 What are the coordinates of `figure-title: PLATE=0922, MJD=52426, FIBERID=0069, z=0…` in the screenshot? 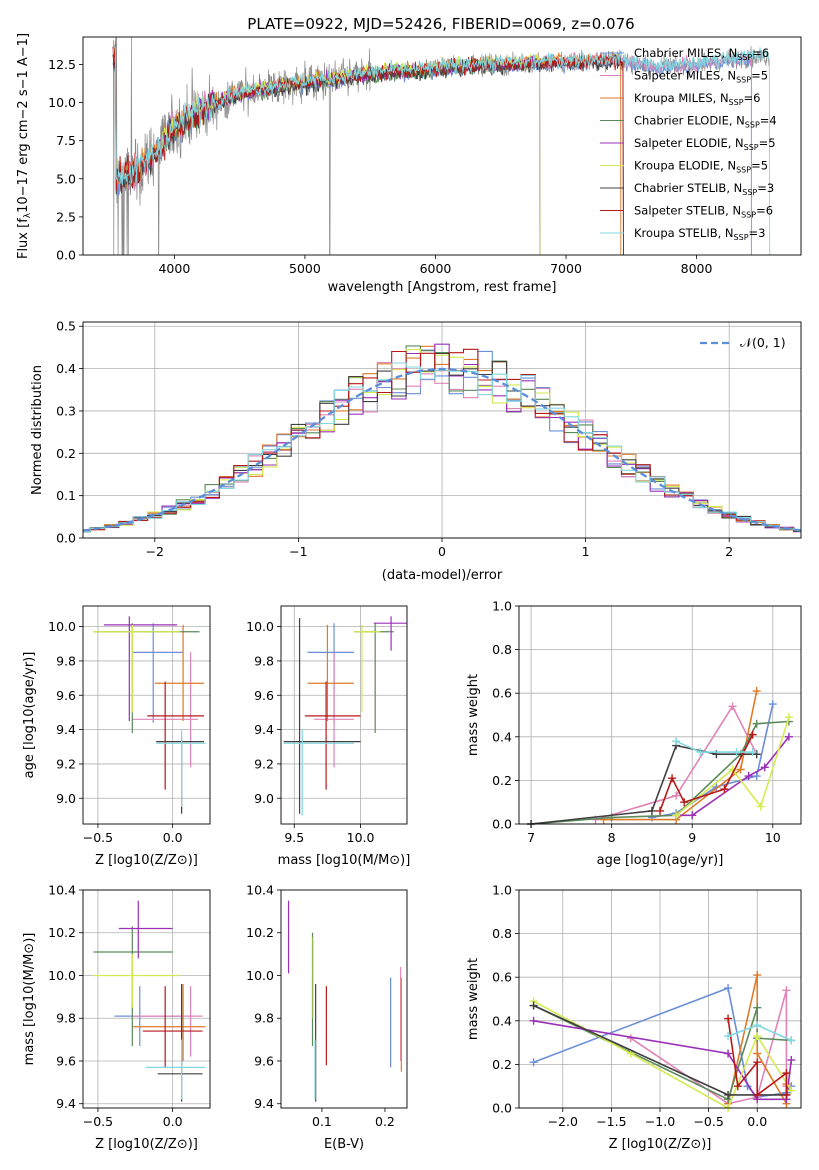 It's located at (440, 24).